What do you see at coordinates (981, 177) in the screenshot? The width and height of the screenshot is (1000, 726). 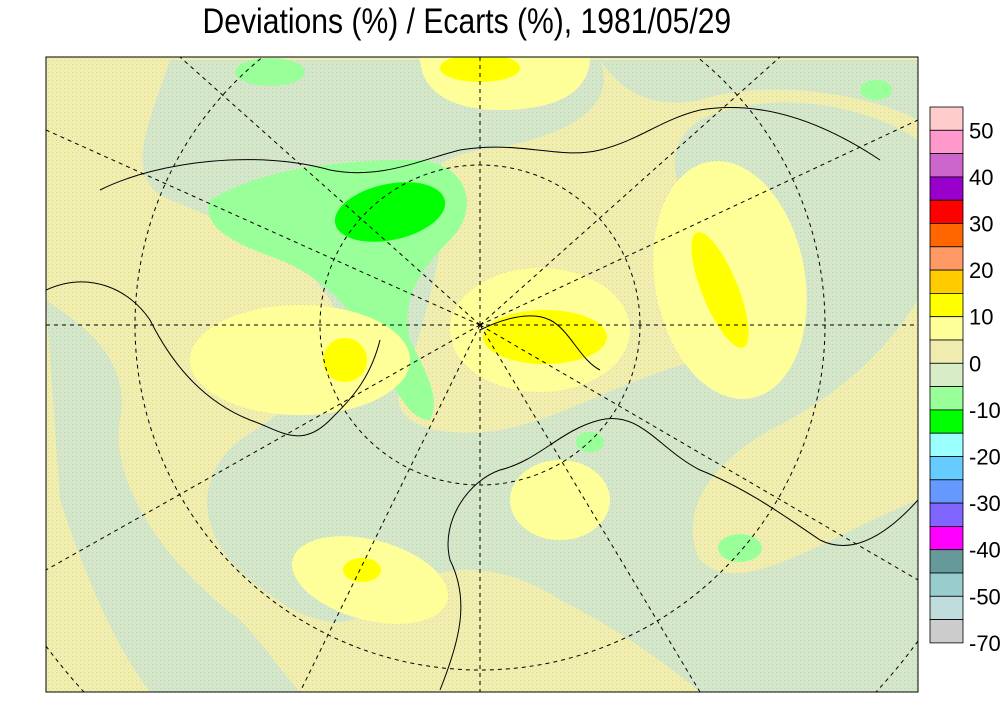 I see `legend-label: 40` at bounding box center [981, 177].